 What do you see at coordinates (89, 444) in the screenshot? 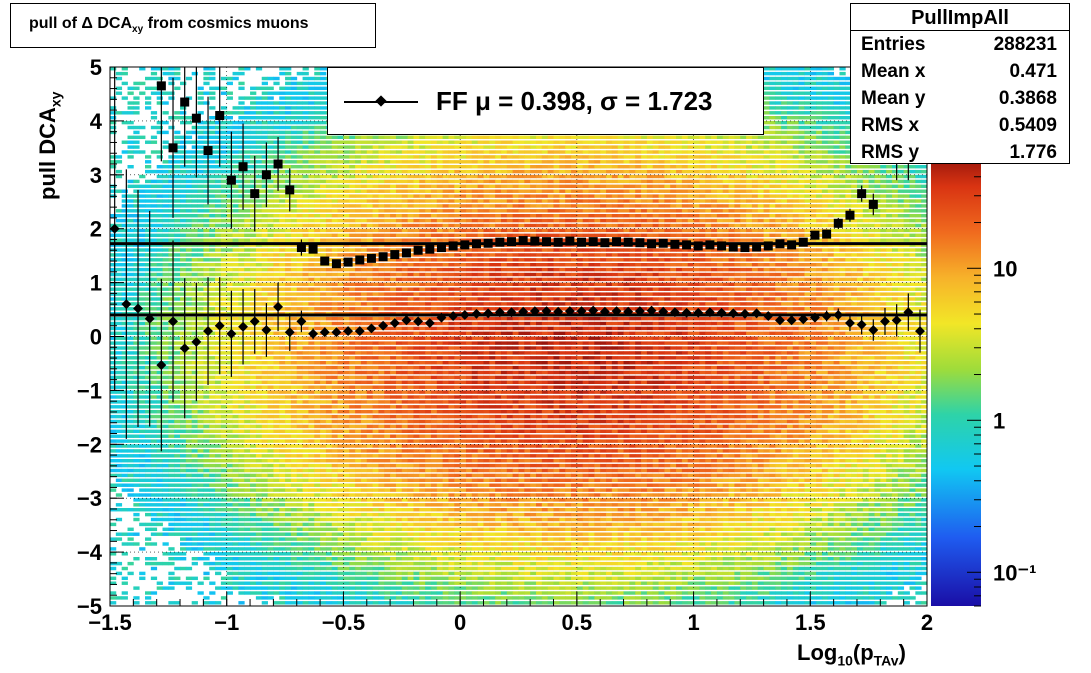
I see `y-tick-label: −2` at bounding box center [89, 444].